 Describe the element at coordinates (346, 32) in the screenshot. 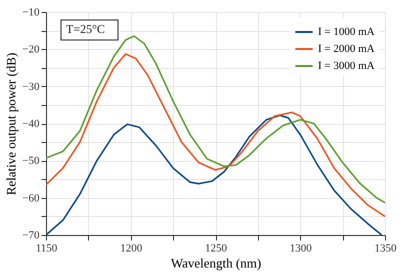

I see `legend-label: I = 1000 mA` at that location.